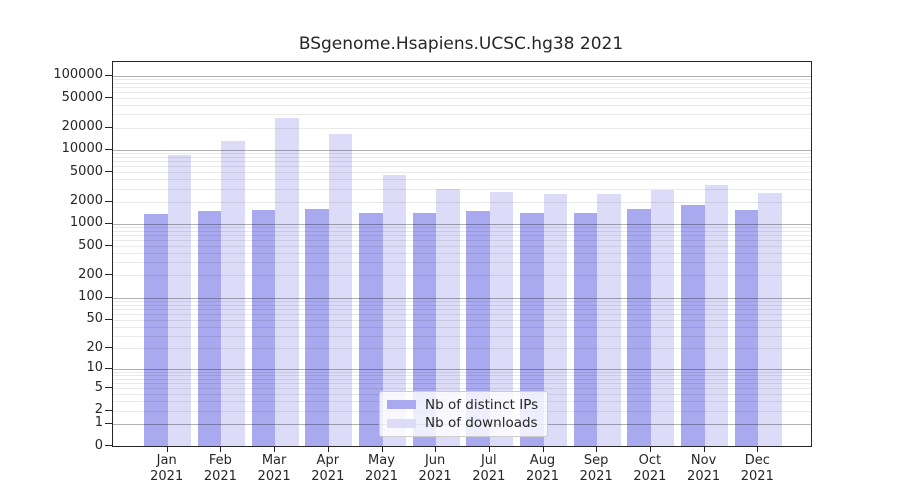 The image size is (900, 500). I want to click on legend: Nb of distinct IPs Nb of downloads, so click(464, 414).